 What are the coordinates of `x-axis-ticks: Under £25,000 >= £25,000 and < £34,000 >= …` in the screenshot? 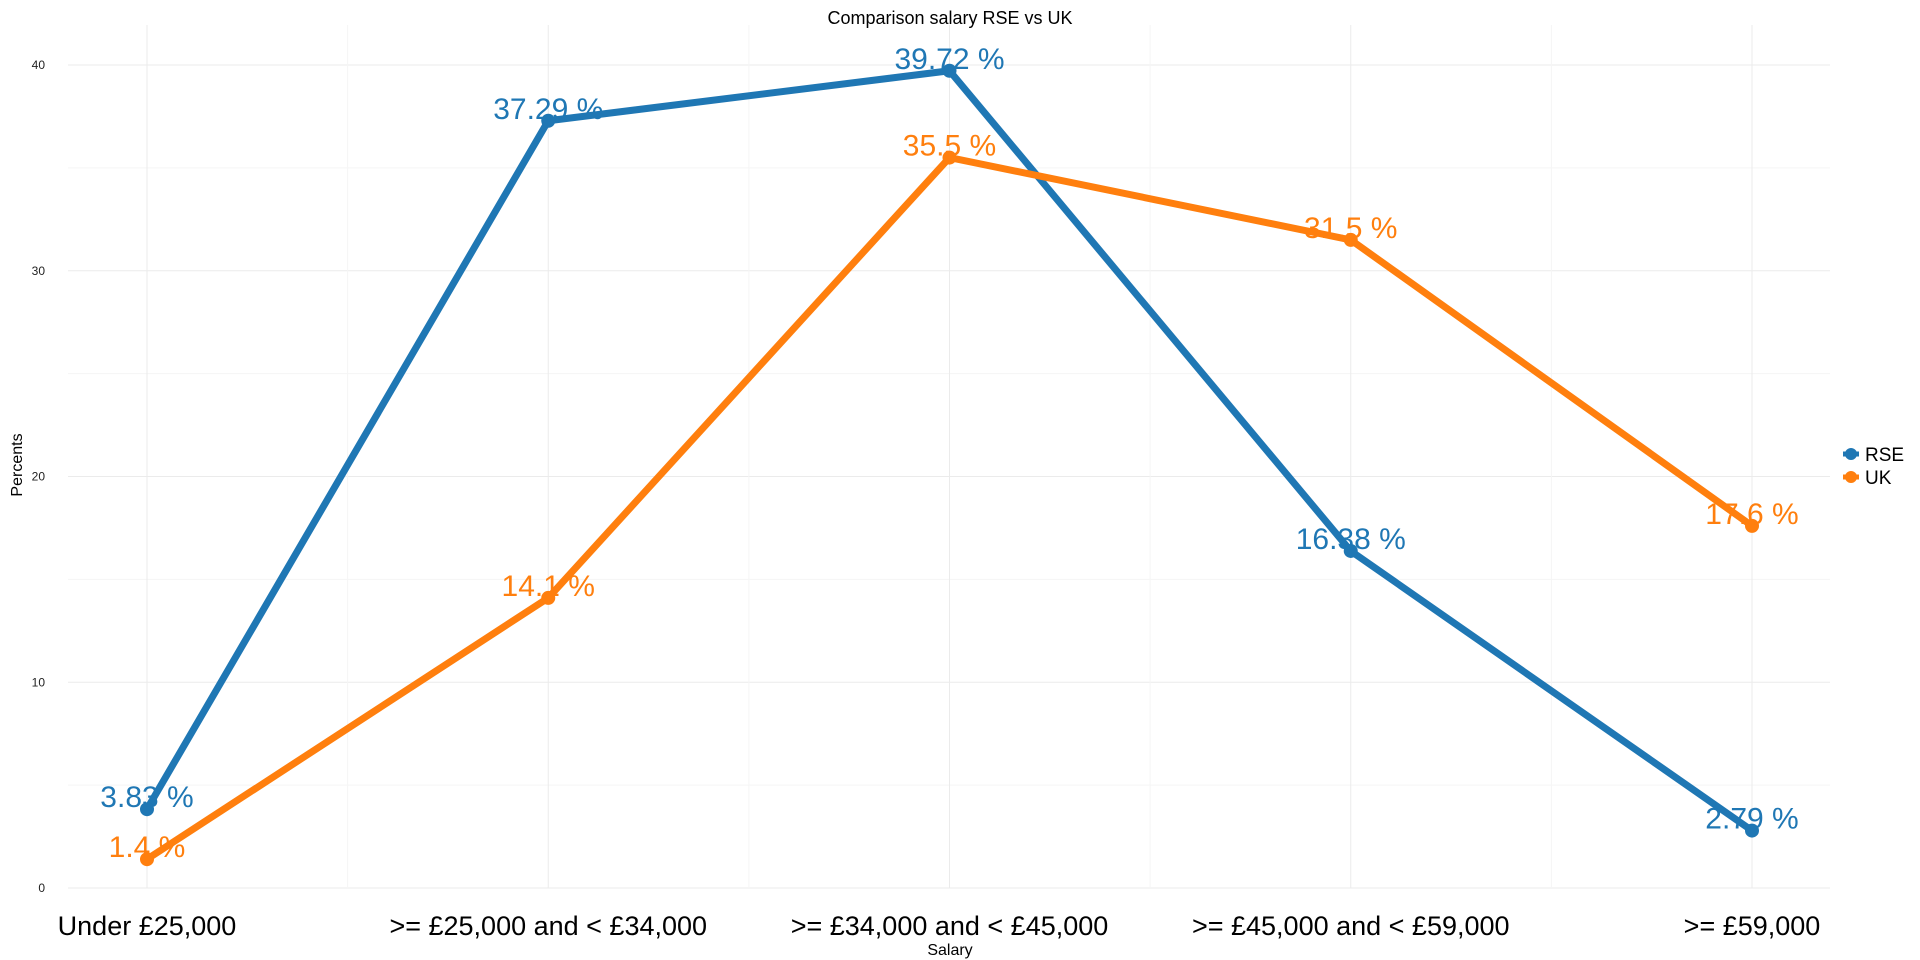 It's located at (939, 926).